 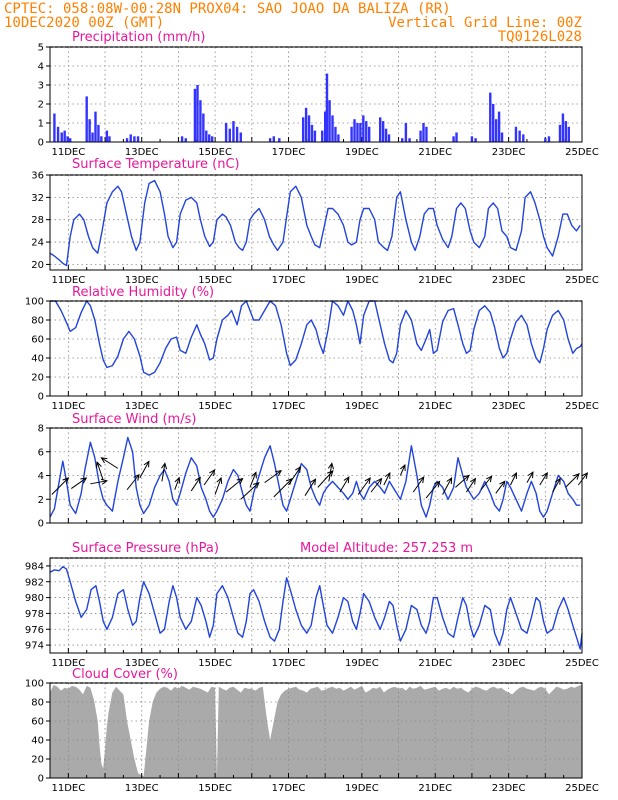 I want to click on precip-xtick-label: 25DEC, so click(x=582, y=152).